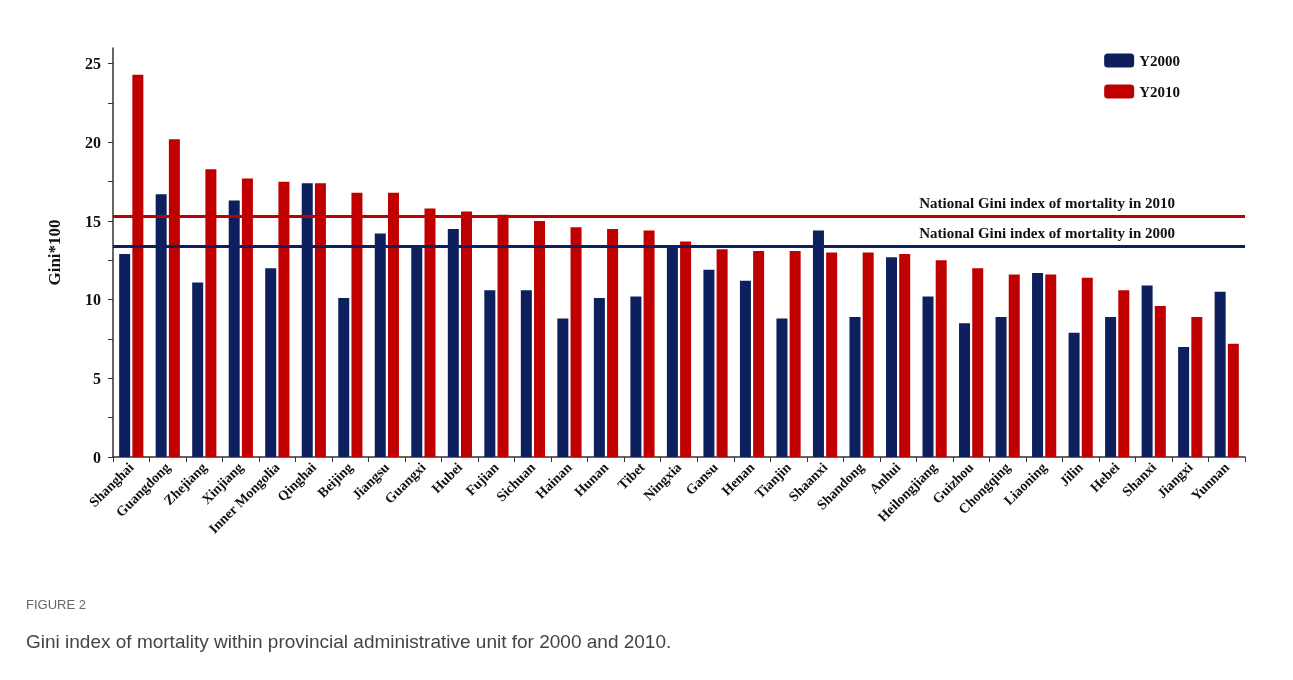 The width and height of the screenshot is (1293, 680). What do you see at coordinates (93, 64) in the screenshot?
I see `y-tick-label: 25` at bounding box center [93, 64].